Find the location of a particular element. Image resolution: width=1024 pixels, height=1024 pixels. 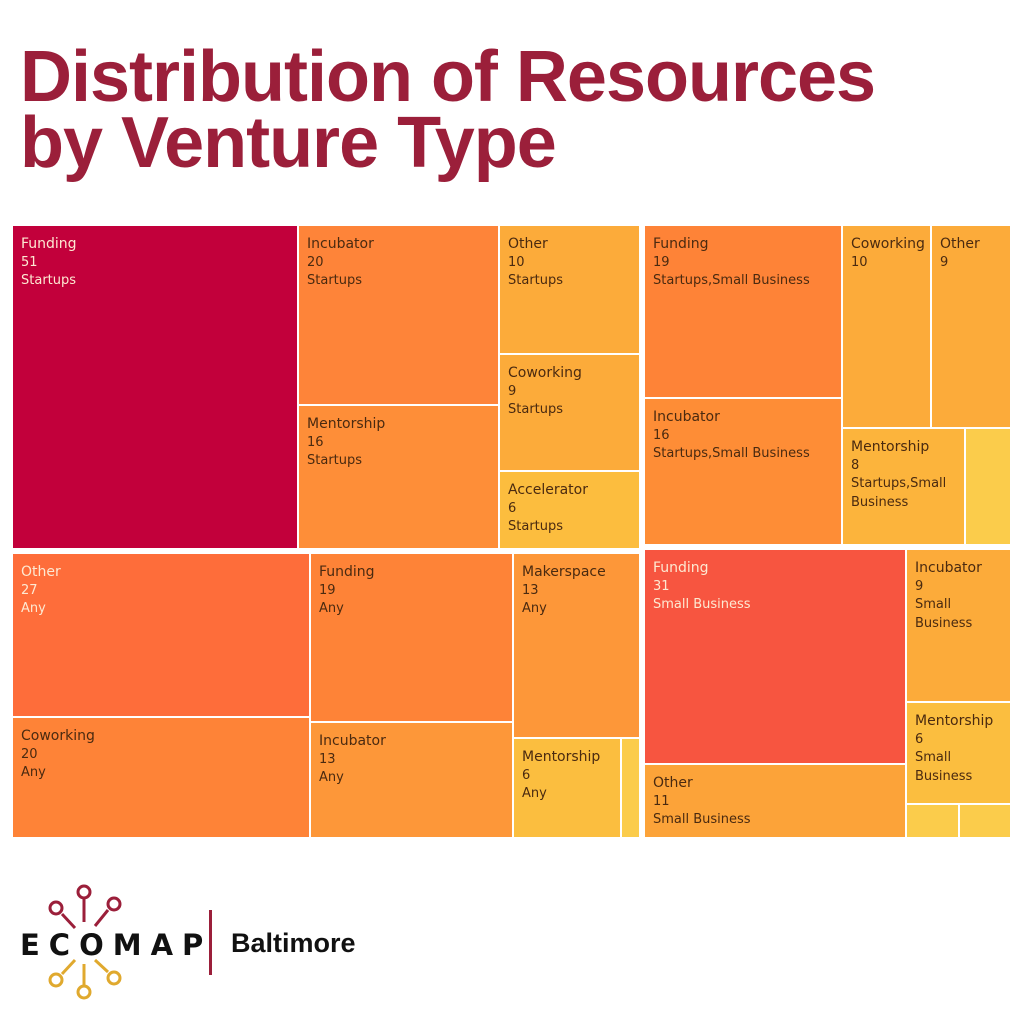

treemap-tile: Mentorship 8 Startups,Small Business is located at coordinates (903, 486).